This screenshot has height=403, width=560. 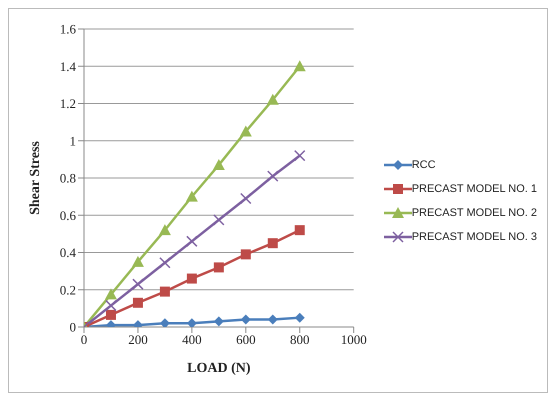 I want to click on y-tick-label: 1.6, so click(x=68, y=29).